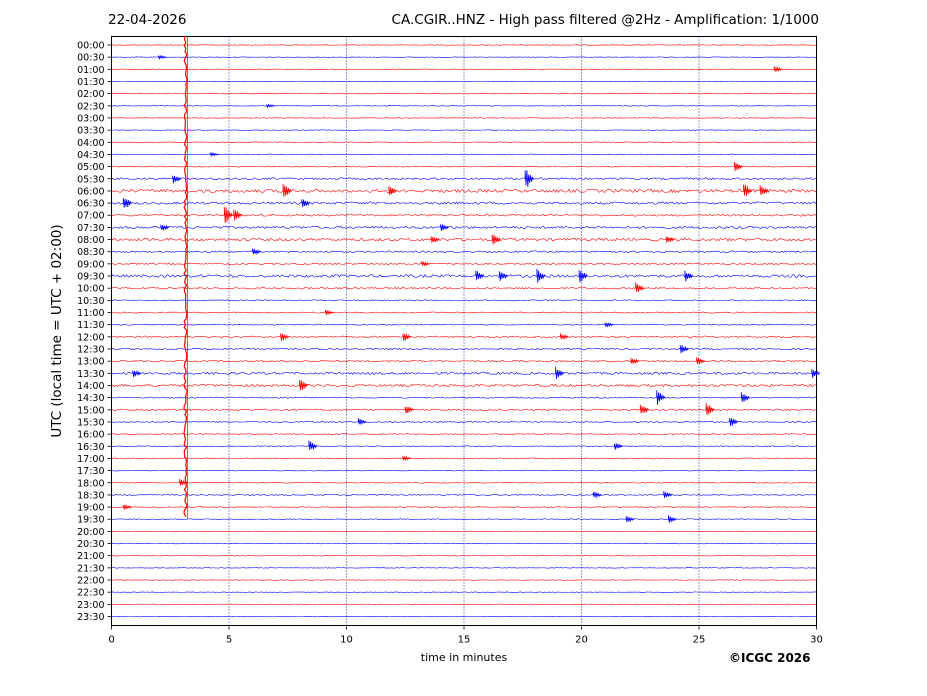 This screenshot has height=696, width=927. I want to click on y-tick-label: 21:30, so click(90, 568).